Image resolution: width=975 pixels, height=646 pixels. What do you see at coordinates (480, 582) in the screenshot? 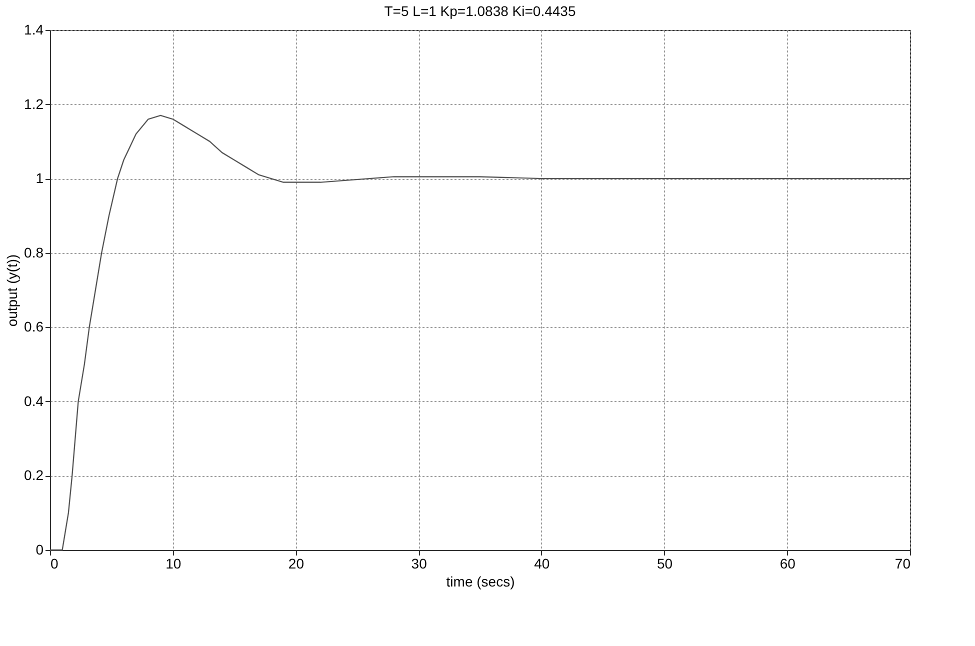
I see `x-axis-title: time (secs)` at bounding box center [480, 582].